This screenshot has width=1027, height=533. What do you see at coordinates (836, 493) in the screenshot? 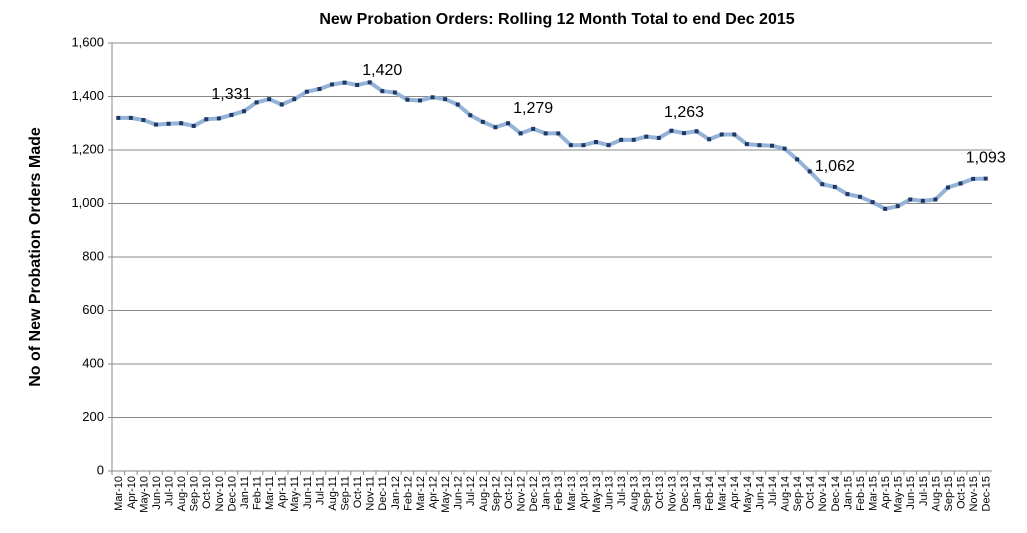
I see `x-tick-label: Dec-14` at bounding box center [836, 493].